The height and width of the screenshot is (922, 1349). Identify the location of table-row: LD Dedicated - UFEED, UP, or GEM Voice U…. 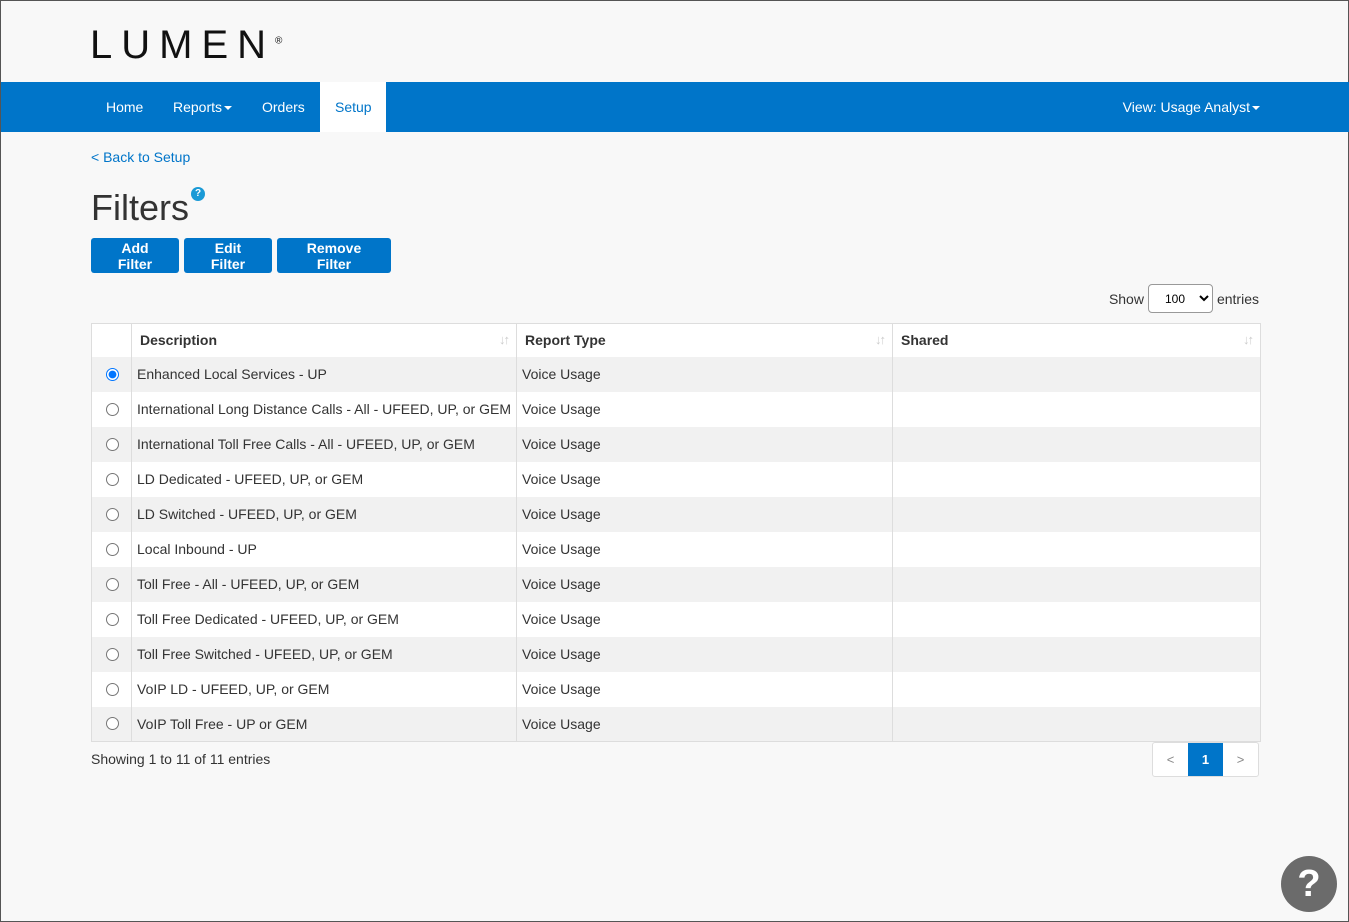
(676, 479).